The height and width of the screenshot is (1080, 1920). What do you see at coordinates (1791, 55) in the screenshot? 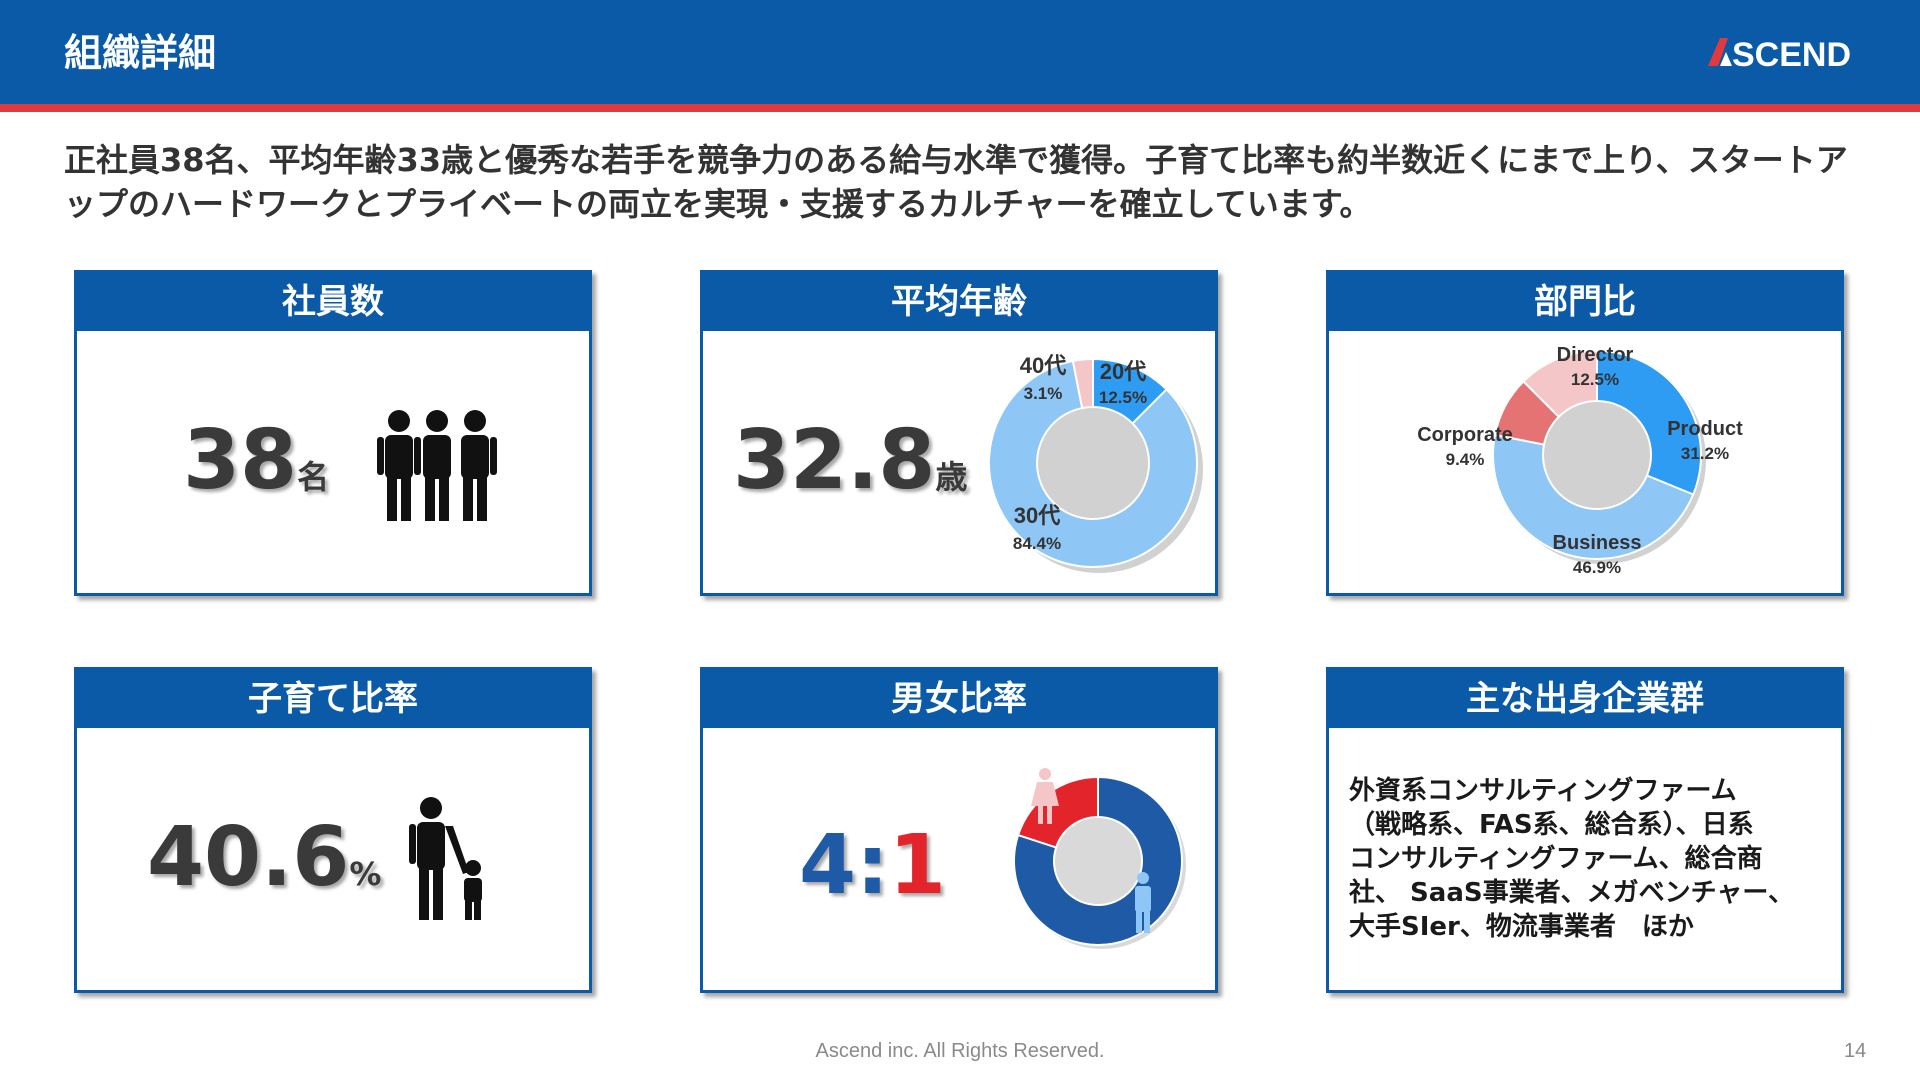
I see `logo-text: SCEND` at bounding box center [1791, 55].